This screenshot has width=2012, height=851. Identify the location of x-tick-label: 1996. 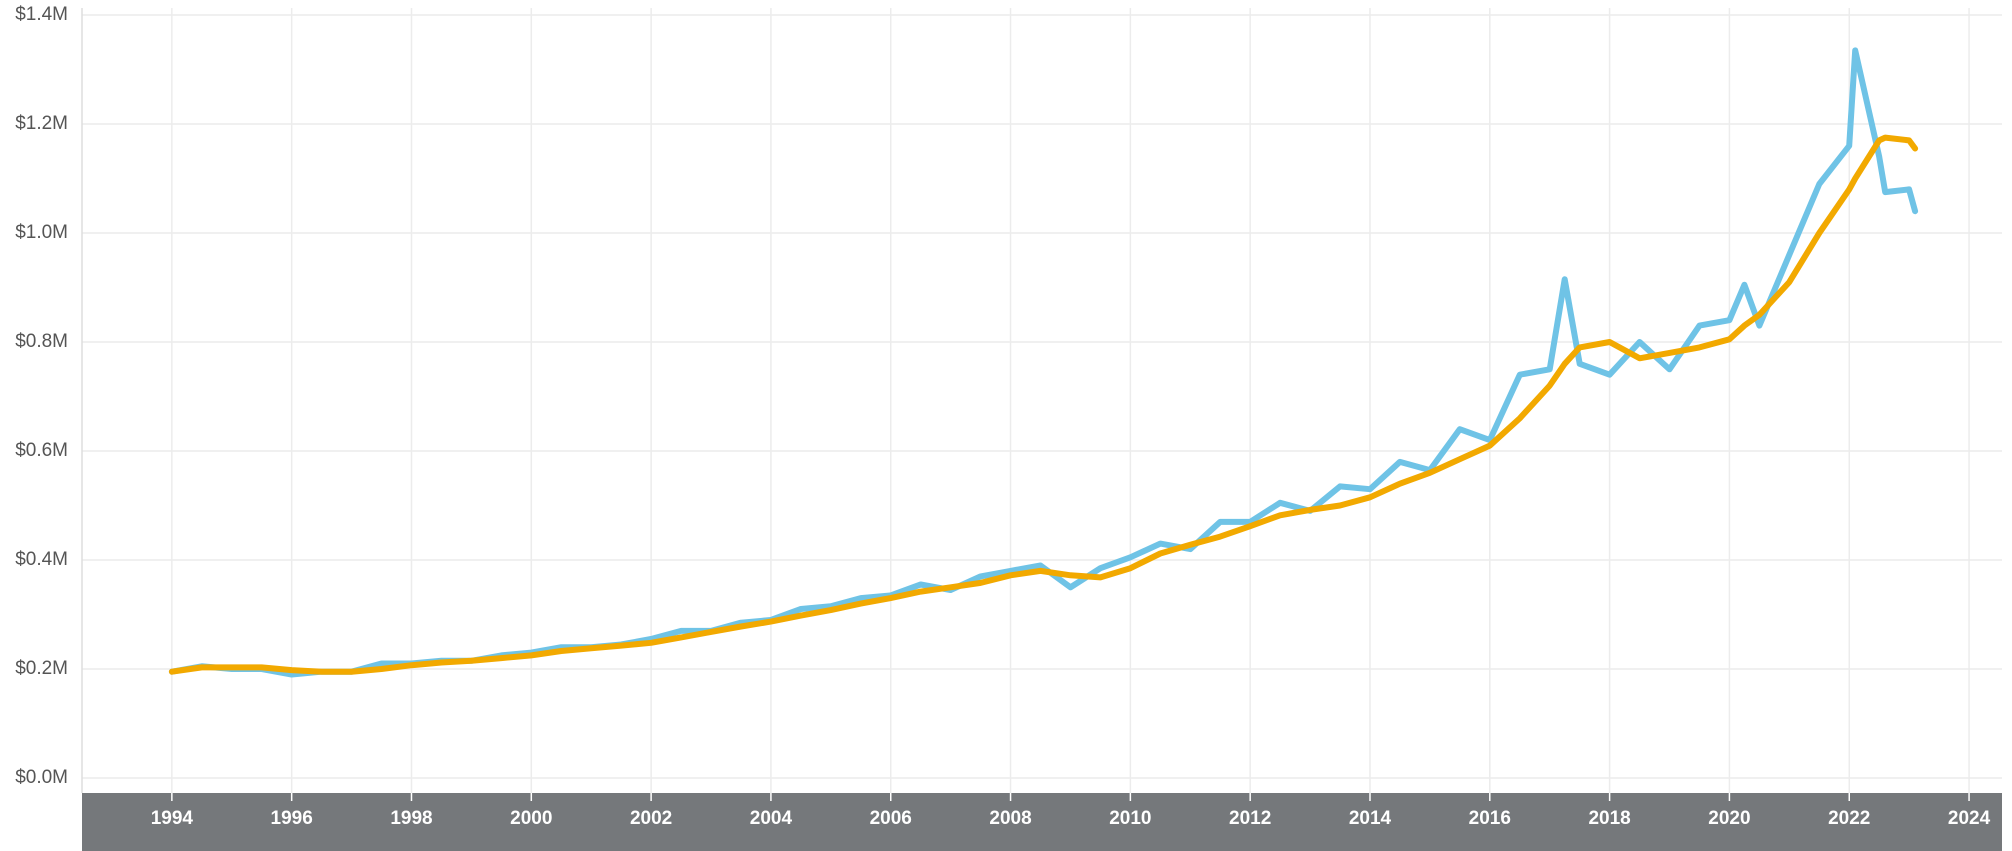
(292, 818).